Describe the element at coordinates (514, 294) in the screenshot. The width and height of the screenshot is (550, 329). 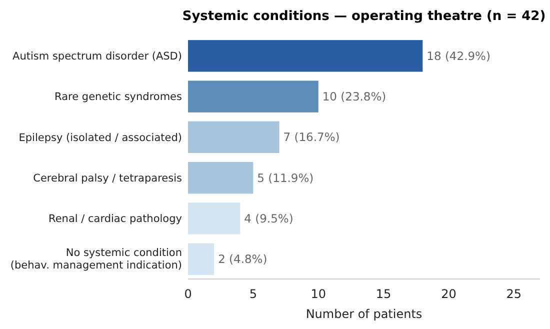
I see `x-tick-label: 25` at that location.